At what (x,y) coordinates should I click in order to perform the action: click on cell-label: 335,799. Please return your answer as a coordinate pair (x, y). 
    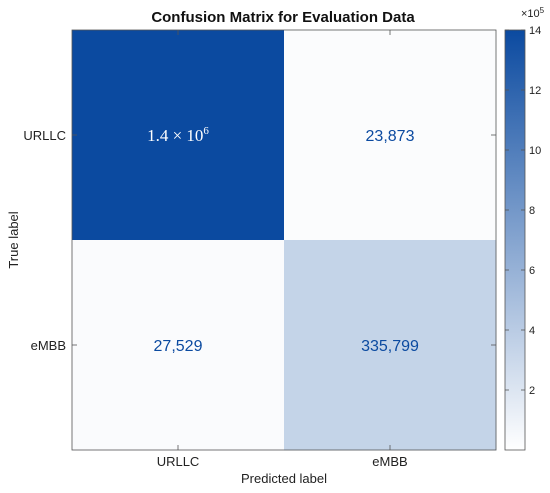
    Looking at the image, I should click on (390, 346).